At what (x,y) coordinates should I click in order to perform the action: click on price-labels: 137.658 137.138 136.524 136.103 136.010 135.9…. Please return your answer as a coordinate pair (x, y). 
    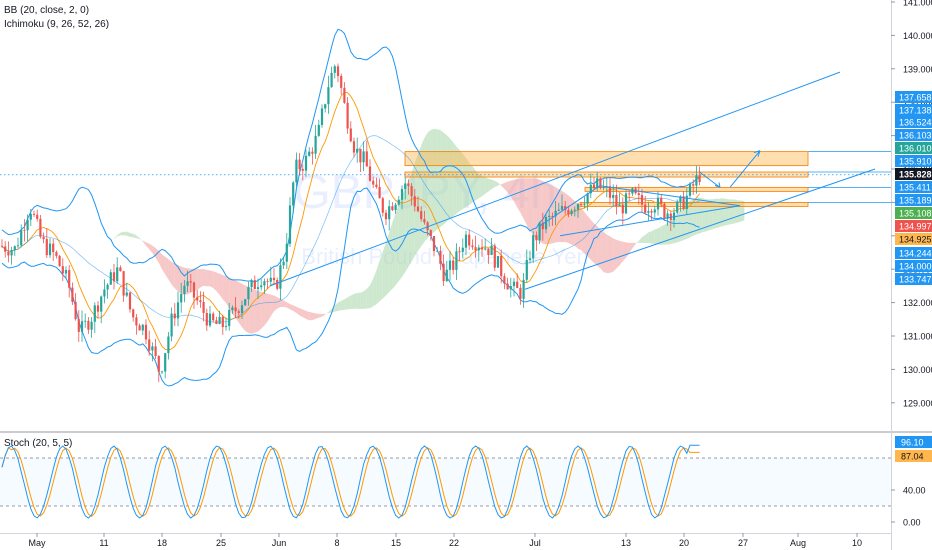
    Looking at the image, I should click on (913, 188).